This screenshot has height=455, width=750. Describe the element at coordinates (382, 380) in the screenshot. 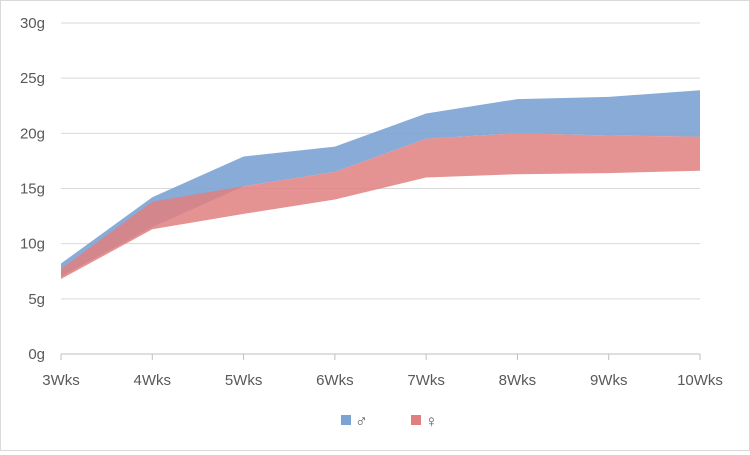

I see `x-axis-tick-labels: 3Wks 4Wks 5Wks 6Wks 7Wks 8Wks 9Wks 10Wks` at that location.